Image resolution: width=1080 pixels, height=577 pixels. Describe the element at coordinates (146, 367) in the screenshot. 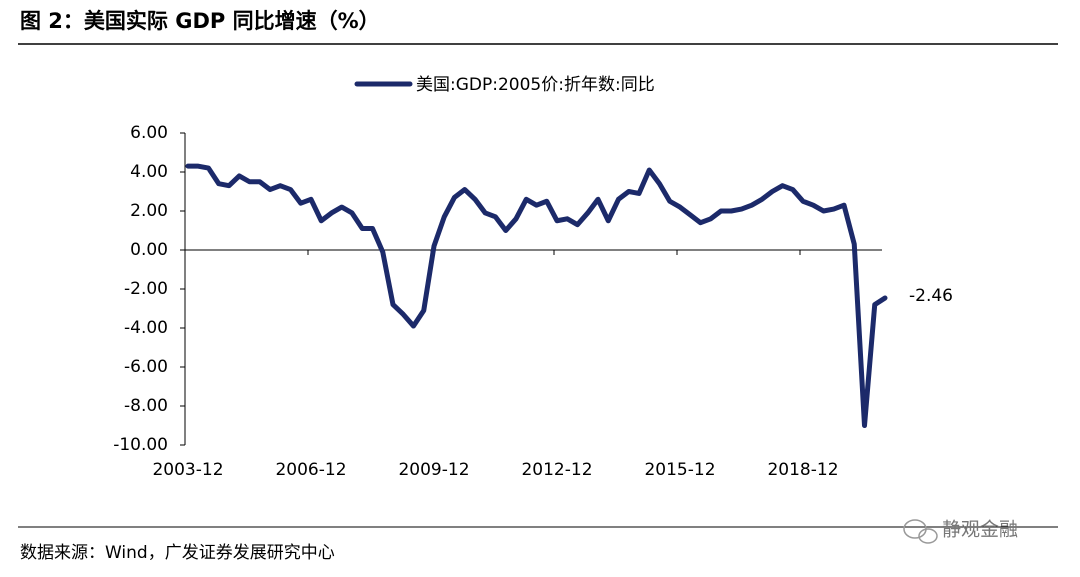

I see `y-tick-label: -6.00` at that location.